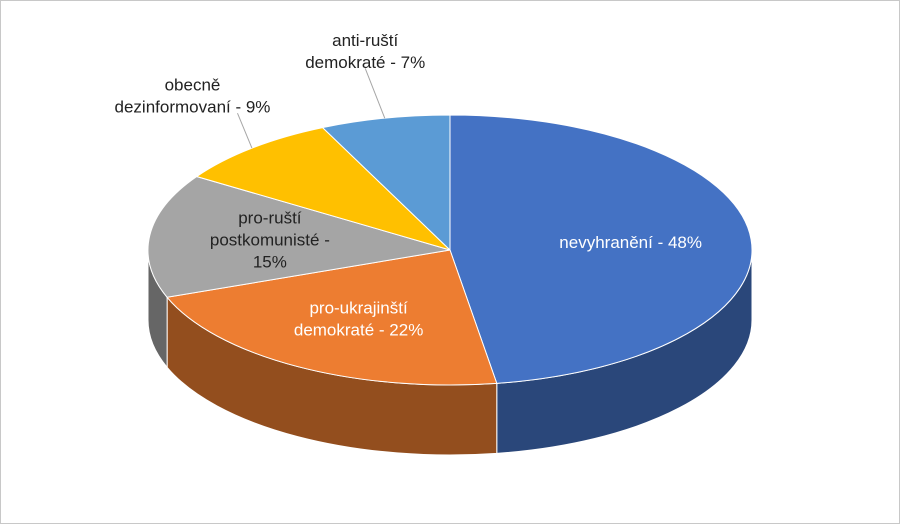  Describe the element at coordinates (193, 107) in the screenshot. I see `data-label: dezinformovaní - 9%` at that location.